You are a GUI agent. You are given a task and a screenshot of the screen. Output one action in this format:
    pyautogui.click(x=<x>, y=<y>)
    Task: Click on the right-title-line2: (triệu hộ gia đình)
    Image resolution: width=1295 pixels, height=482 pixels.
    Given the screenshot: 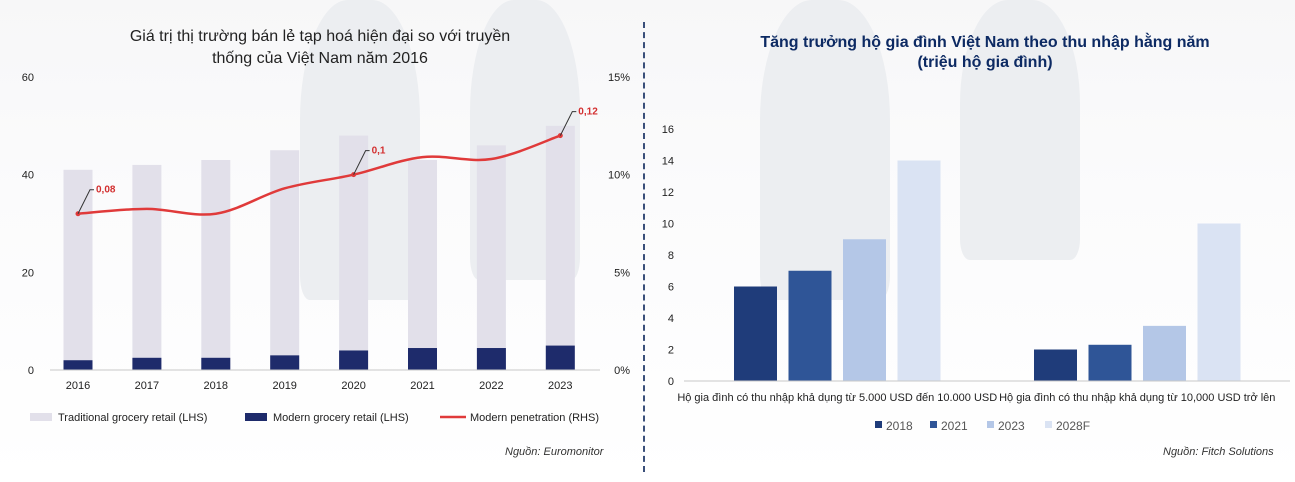 What is the action you would take?
    pyautogui.click(x=985, y=62)
    